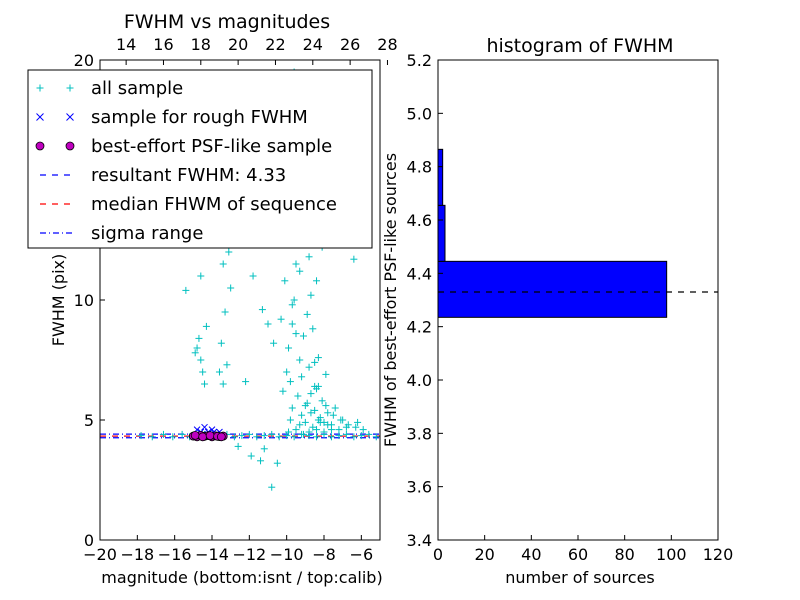 This screenshot has width=800, height=600. I want to click on histogram-y-tick-label: 5.2, so click(419, 60).